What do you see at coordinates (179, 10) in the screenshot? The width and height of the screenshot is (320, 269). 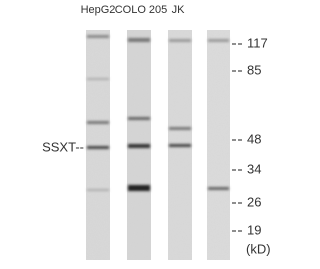 I see `lane-label: JK` at bounding box center [179, 10].